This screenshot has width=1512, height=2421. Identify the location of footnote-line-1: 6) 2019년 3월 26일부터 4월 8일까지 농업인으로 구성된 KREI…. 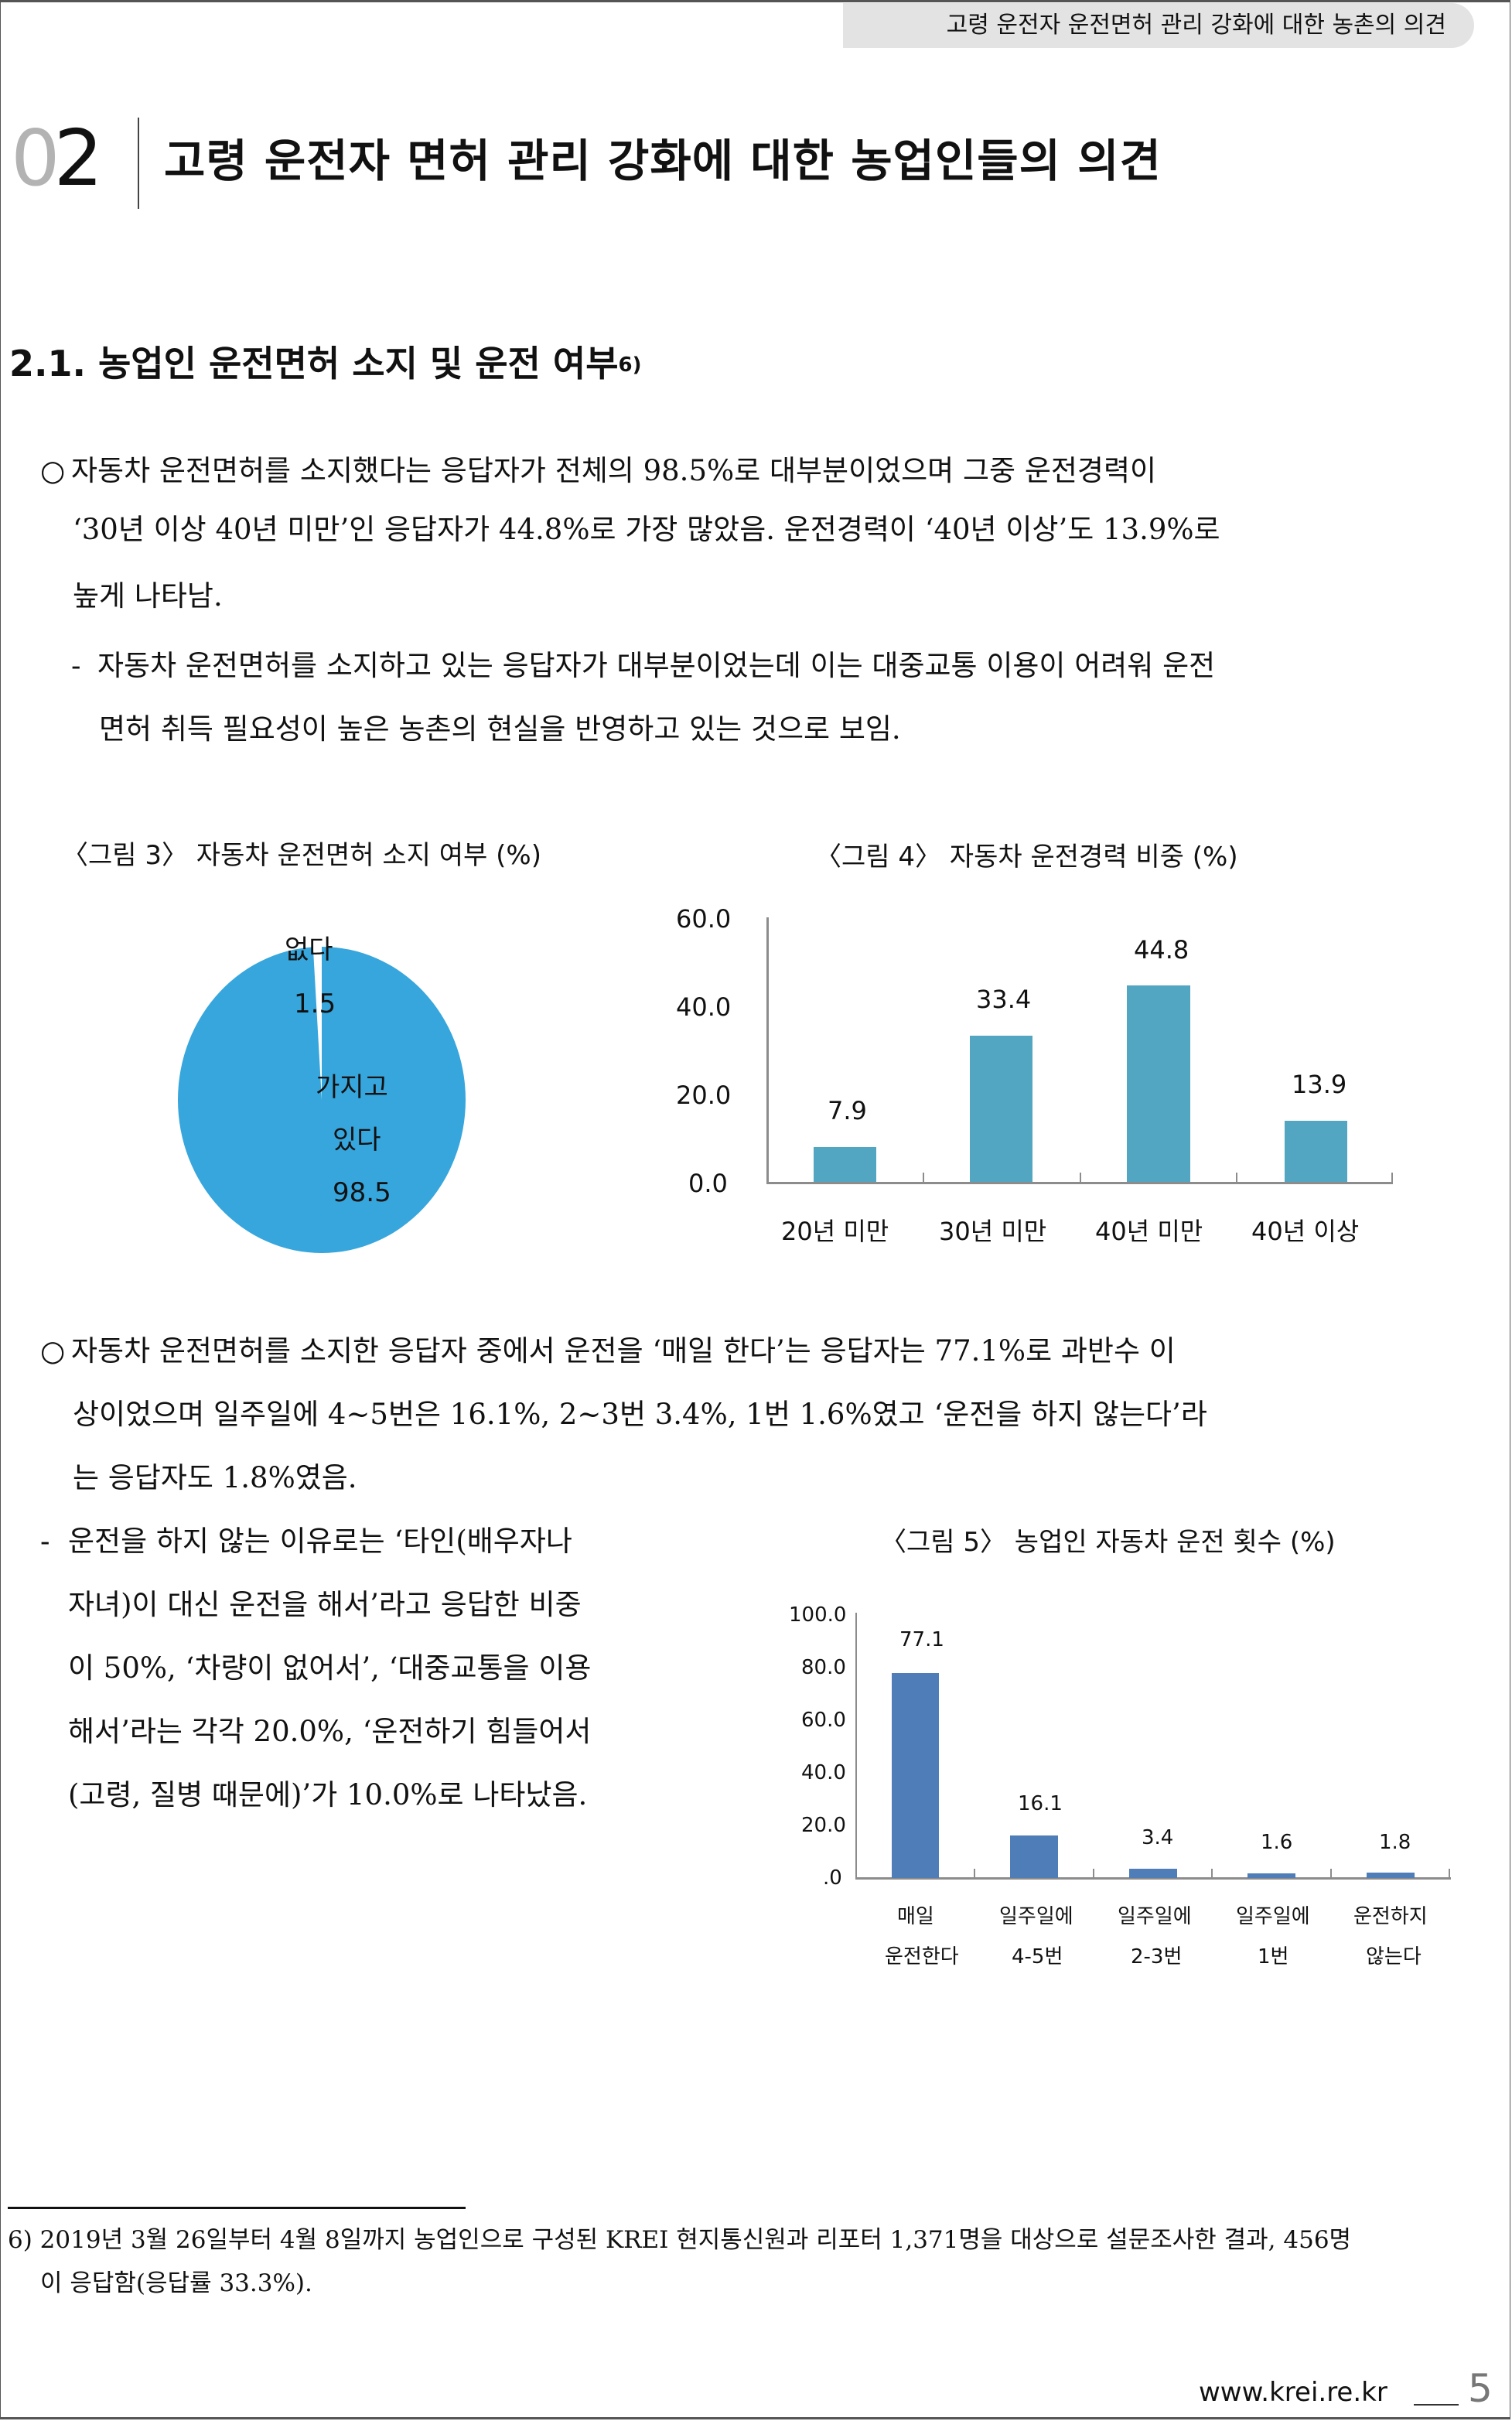
(680, 2240).